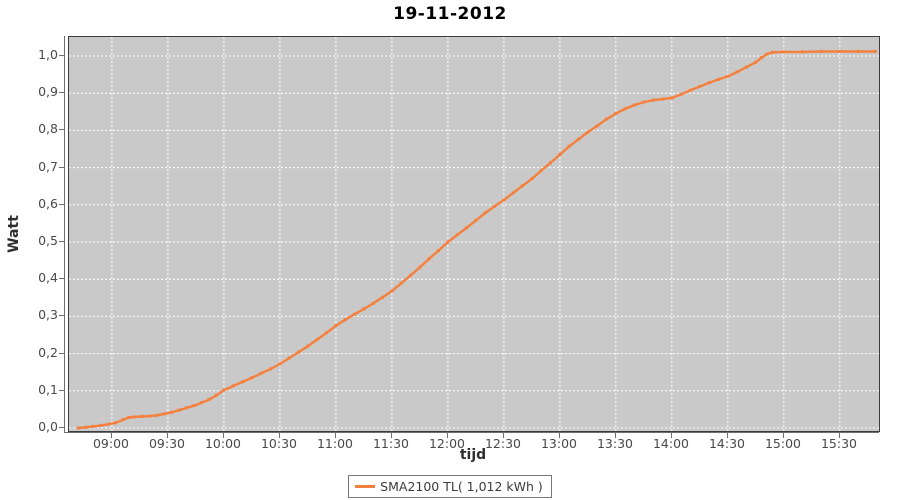  What do you see at coordinates (839, 443) in the screenshot?
I see `x-tick-label: 15:30` at bounding box center [839, 443].